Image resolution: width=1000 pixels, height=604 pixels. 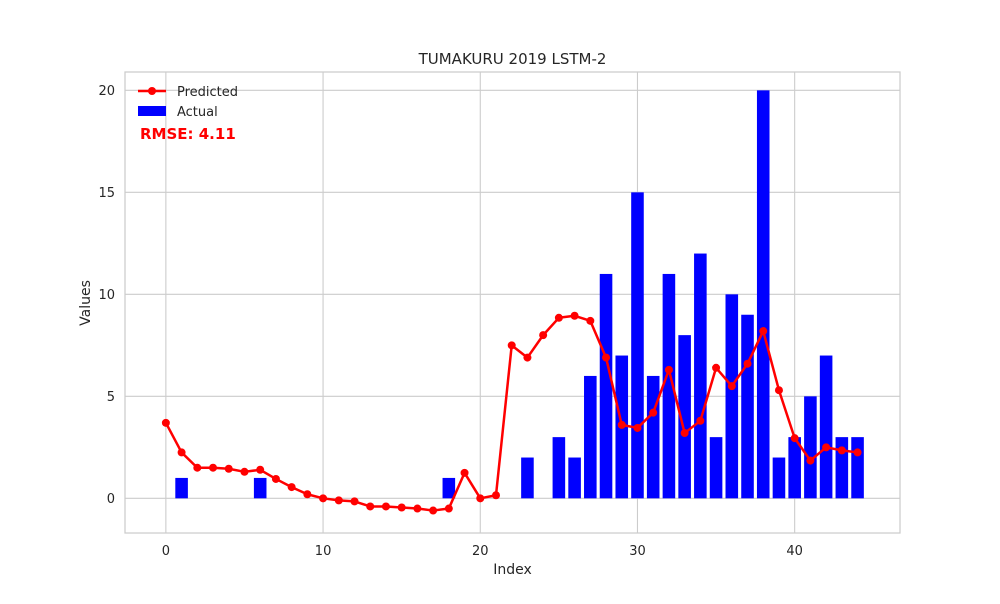 I want to click on y-tick-label: 5, so click(x=111, y=397).